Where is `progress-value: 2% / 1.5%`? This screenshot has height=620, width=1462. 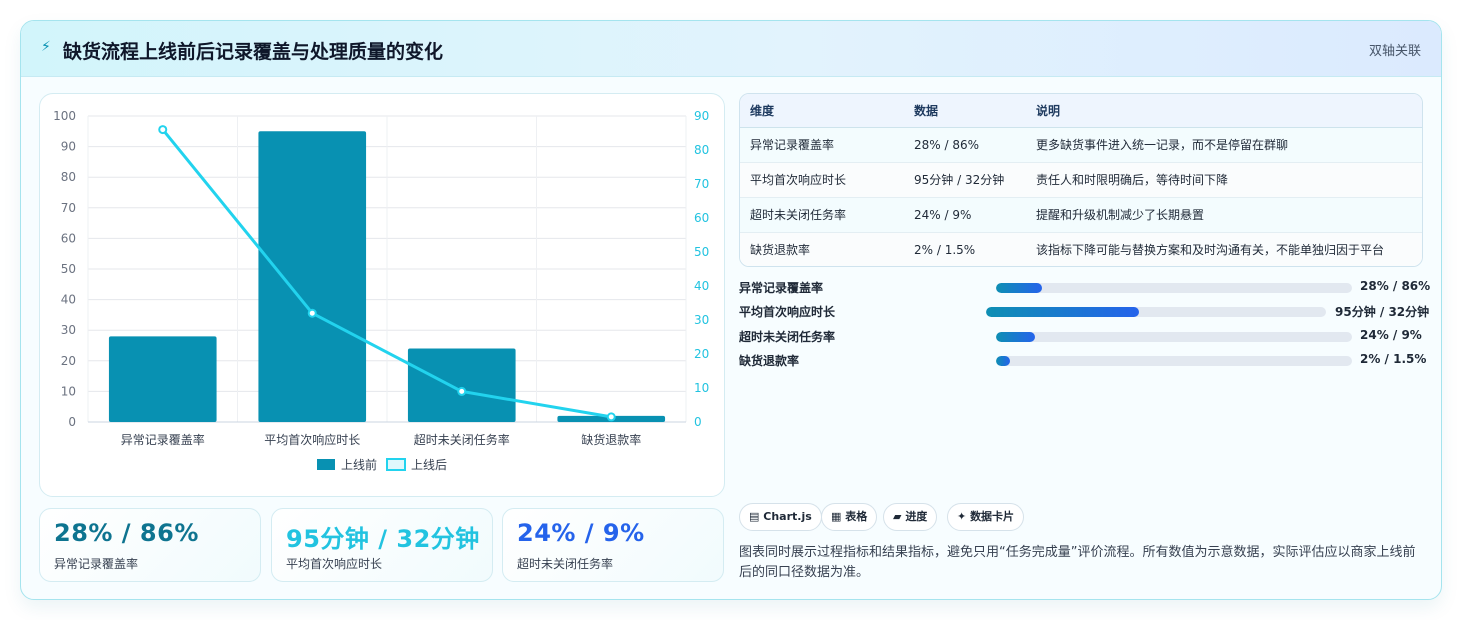 progress-value: 2% / 1.5% is located at coordinates (1393, 359).